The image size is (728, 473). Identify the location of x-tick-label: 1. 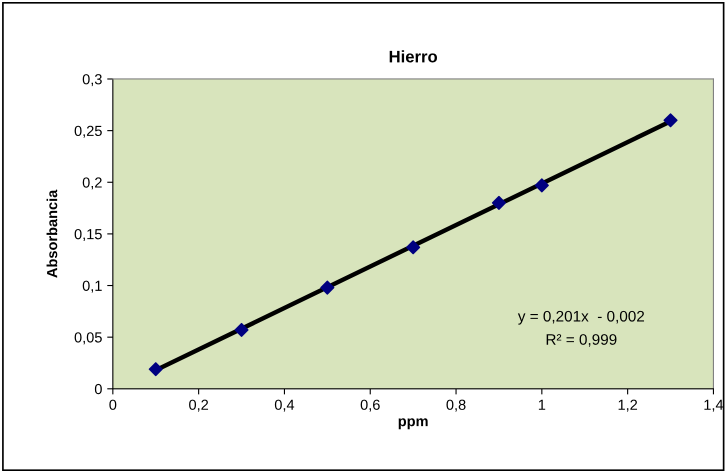
(542, 405).